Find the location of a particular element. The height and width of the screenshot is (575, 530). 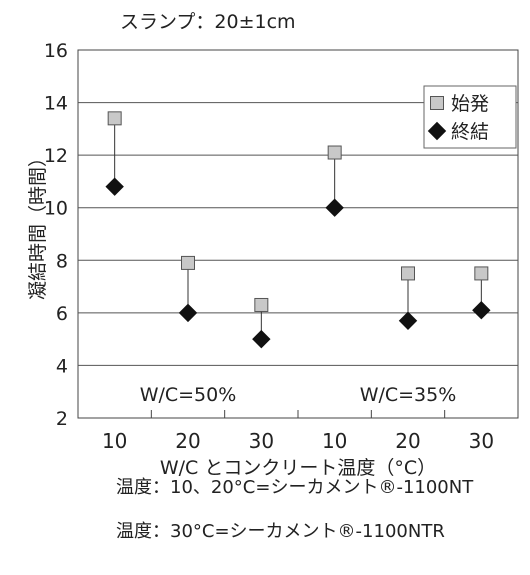

y-tick-label: 8 is located at coordinates (62, 261).